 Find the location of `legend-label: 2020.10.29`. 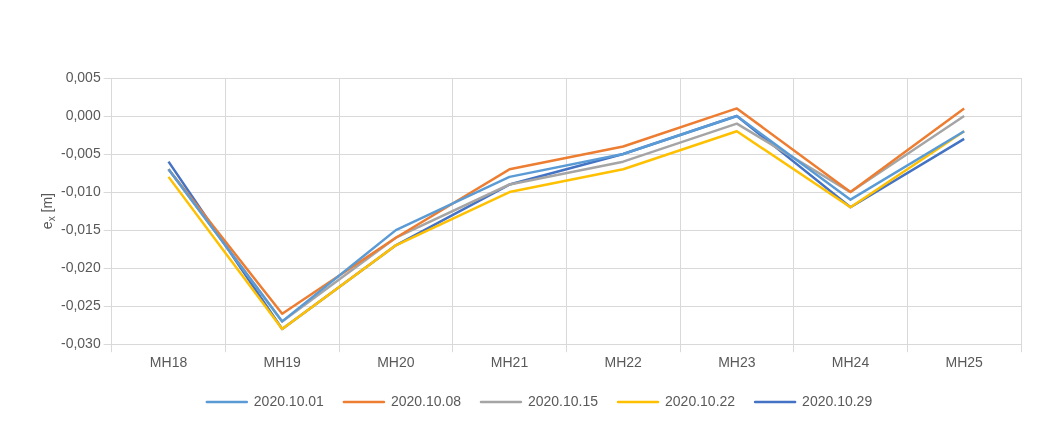

legend-label: 2020.10.29 is located at coordinates (837, 400).